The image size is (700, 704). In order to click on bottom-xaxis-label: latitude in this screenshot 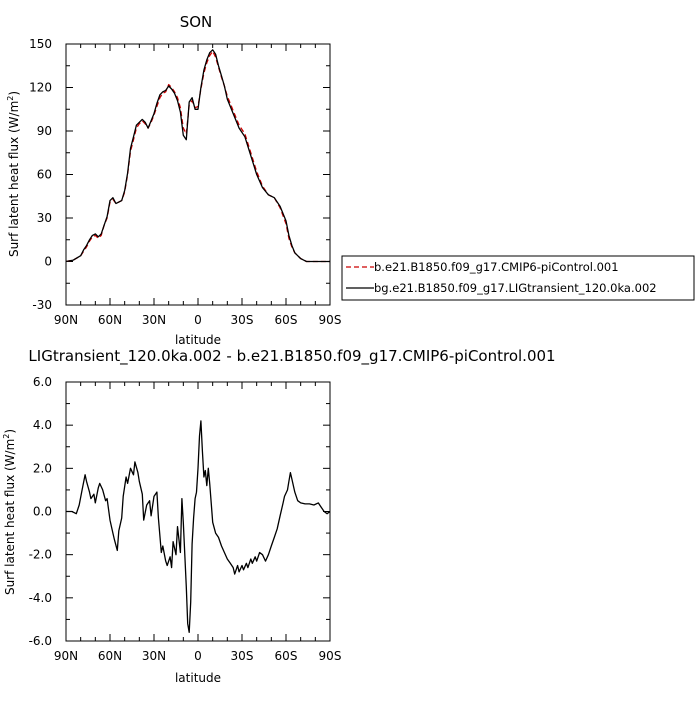, I will do `click(198, 678)`.